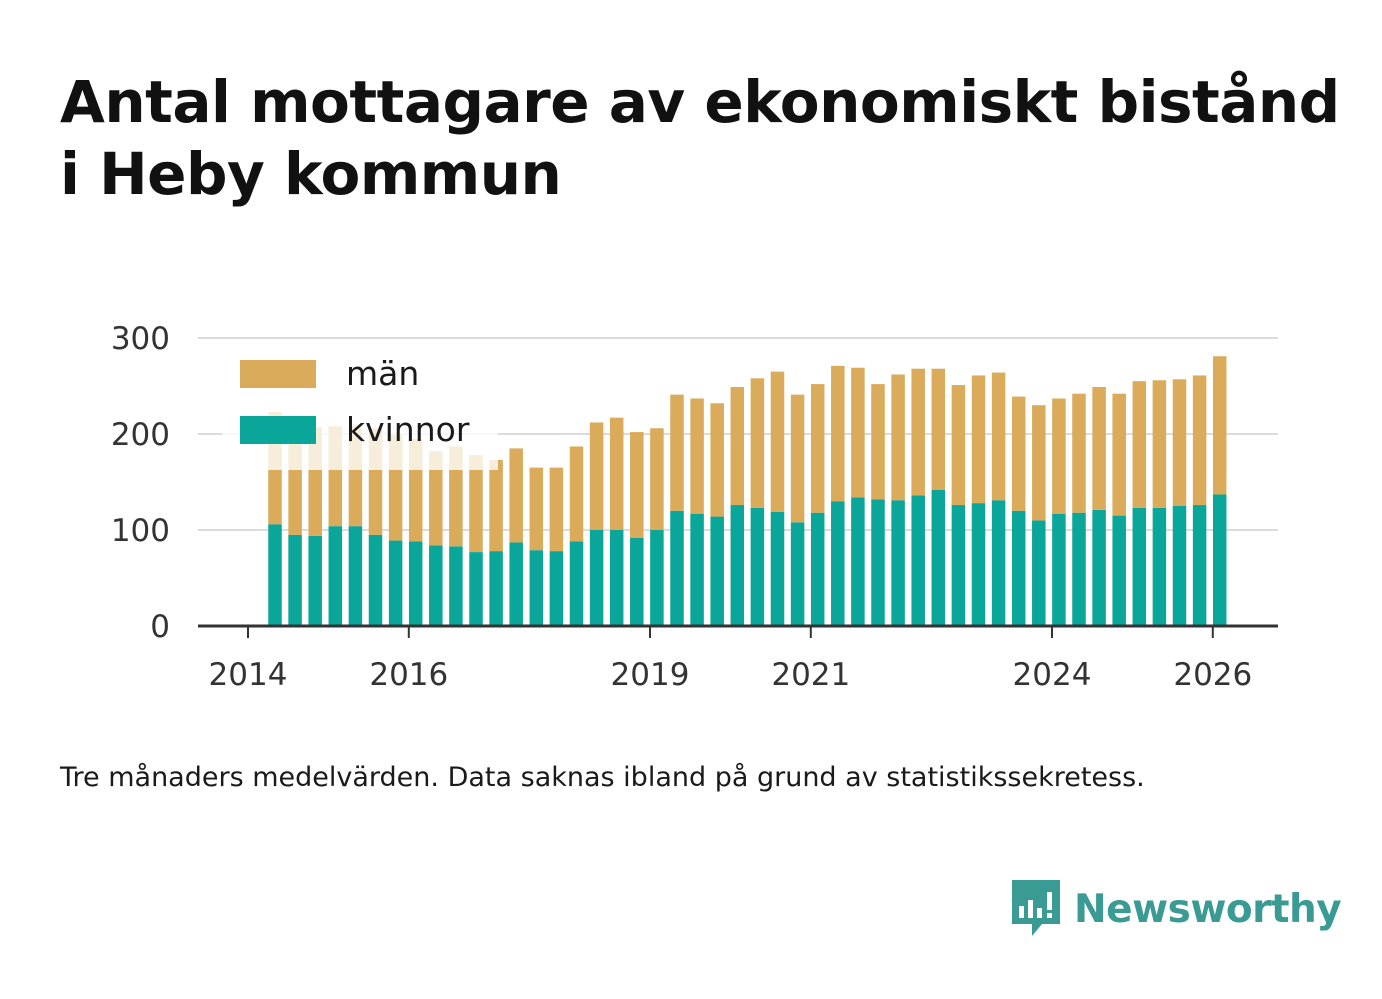 The image size is (1382, 999). What do you see at coordinates (248, 675) in the screenshot?
I see `x-tick-label: 2014` at bounding box center [248, 675].